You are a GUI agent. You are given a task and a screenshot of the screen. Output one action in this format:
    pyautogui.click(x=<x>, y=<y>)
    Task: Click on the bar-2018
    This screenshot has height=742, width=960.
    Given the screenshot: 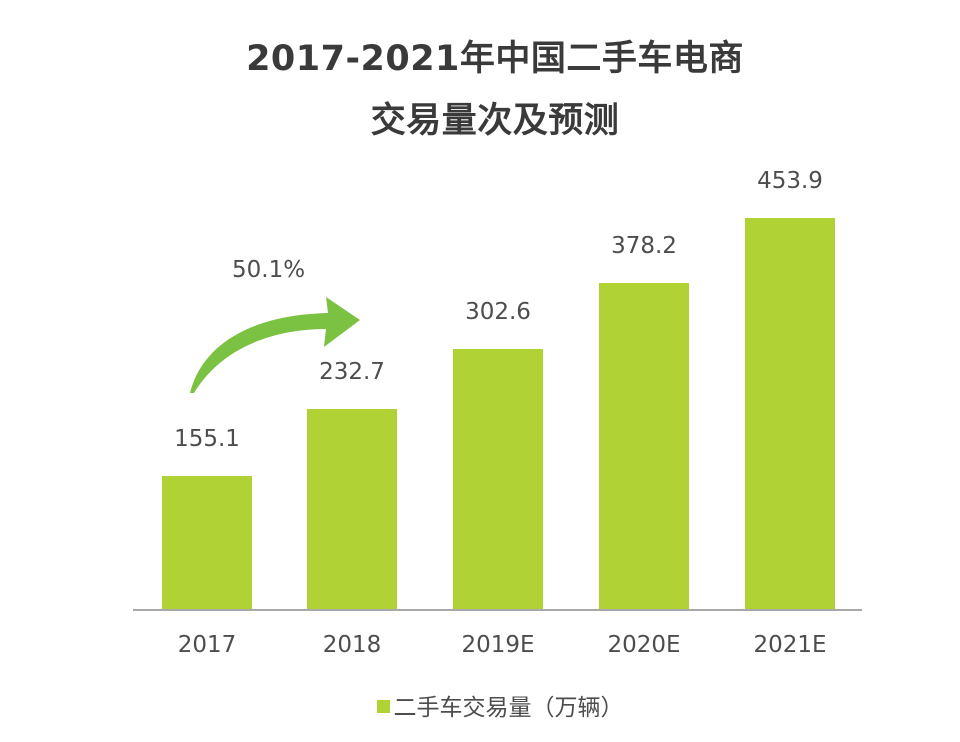 What is the action you would take?
    pyautogui.click(x=352, y=509)
    